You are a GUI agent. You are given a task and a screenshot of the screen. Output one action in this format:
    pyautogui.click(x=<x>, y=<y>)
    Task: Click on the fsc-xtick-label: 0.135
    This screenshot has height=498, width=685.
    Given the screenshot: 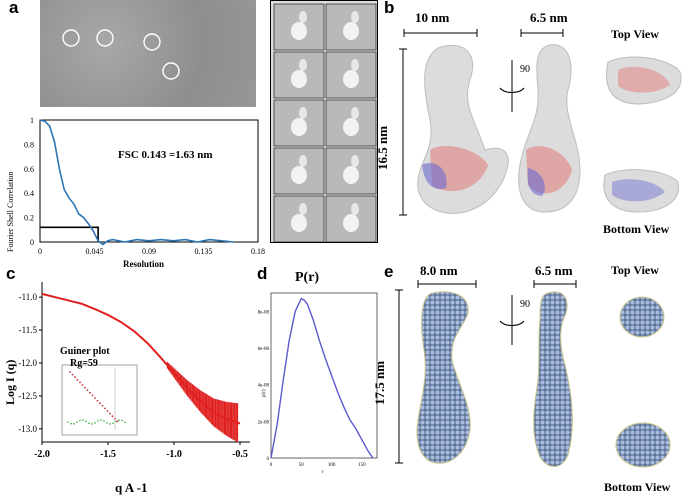 What is the action you would take?
    pyautogui.click(x=204, y=251)
    